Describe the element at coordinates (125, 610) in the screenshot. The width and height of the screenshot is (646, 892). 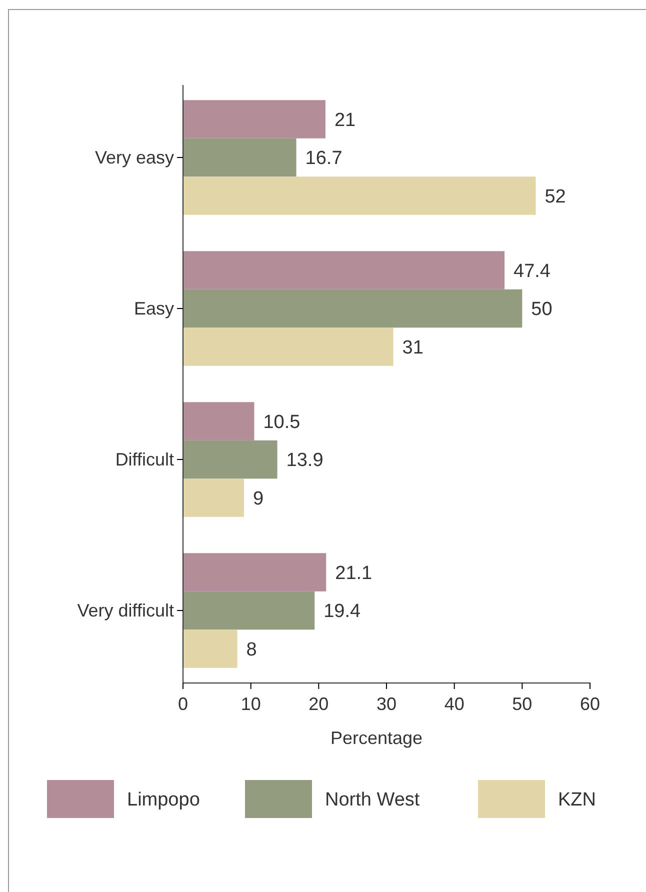
I see `y-tick-label: Very difficult` at that location.